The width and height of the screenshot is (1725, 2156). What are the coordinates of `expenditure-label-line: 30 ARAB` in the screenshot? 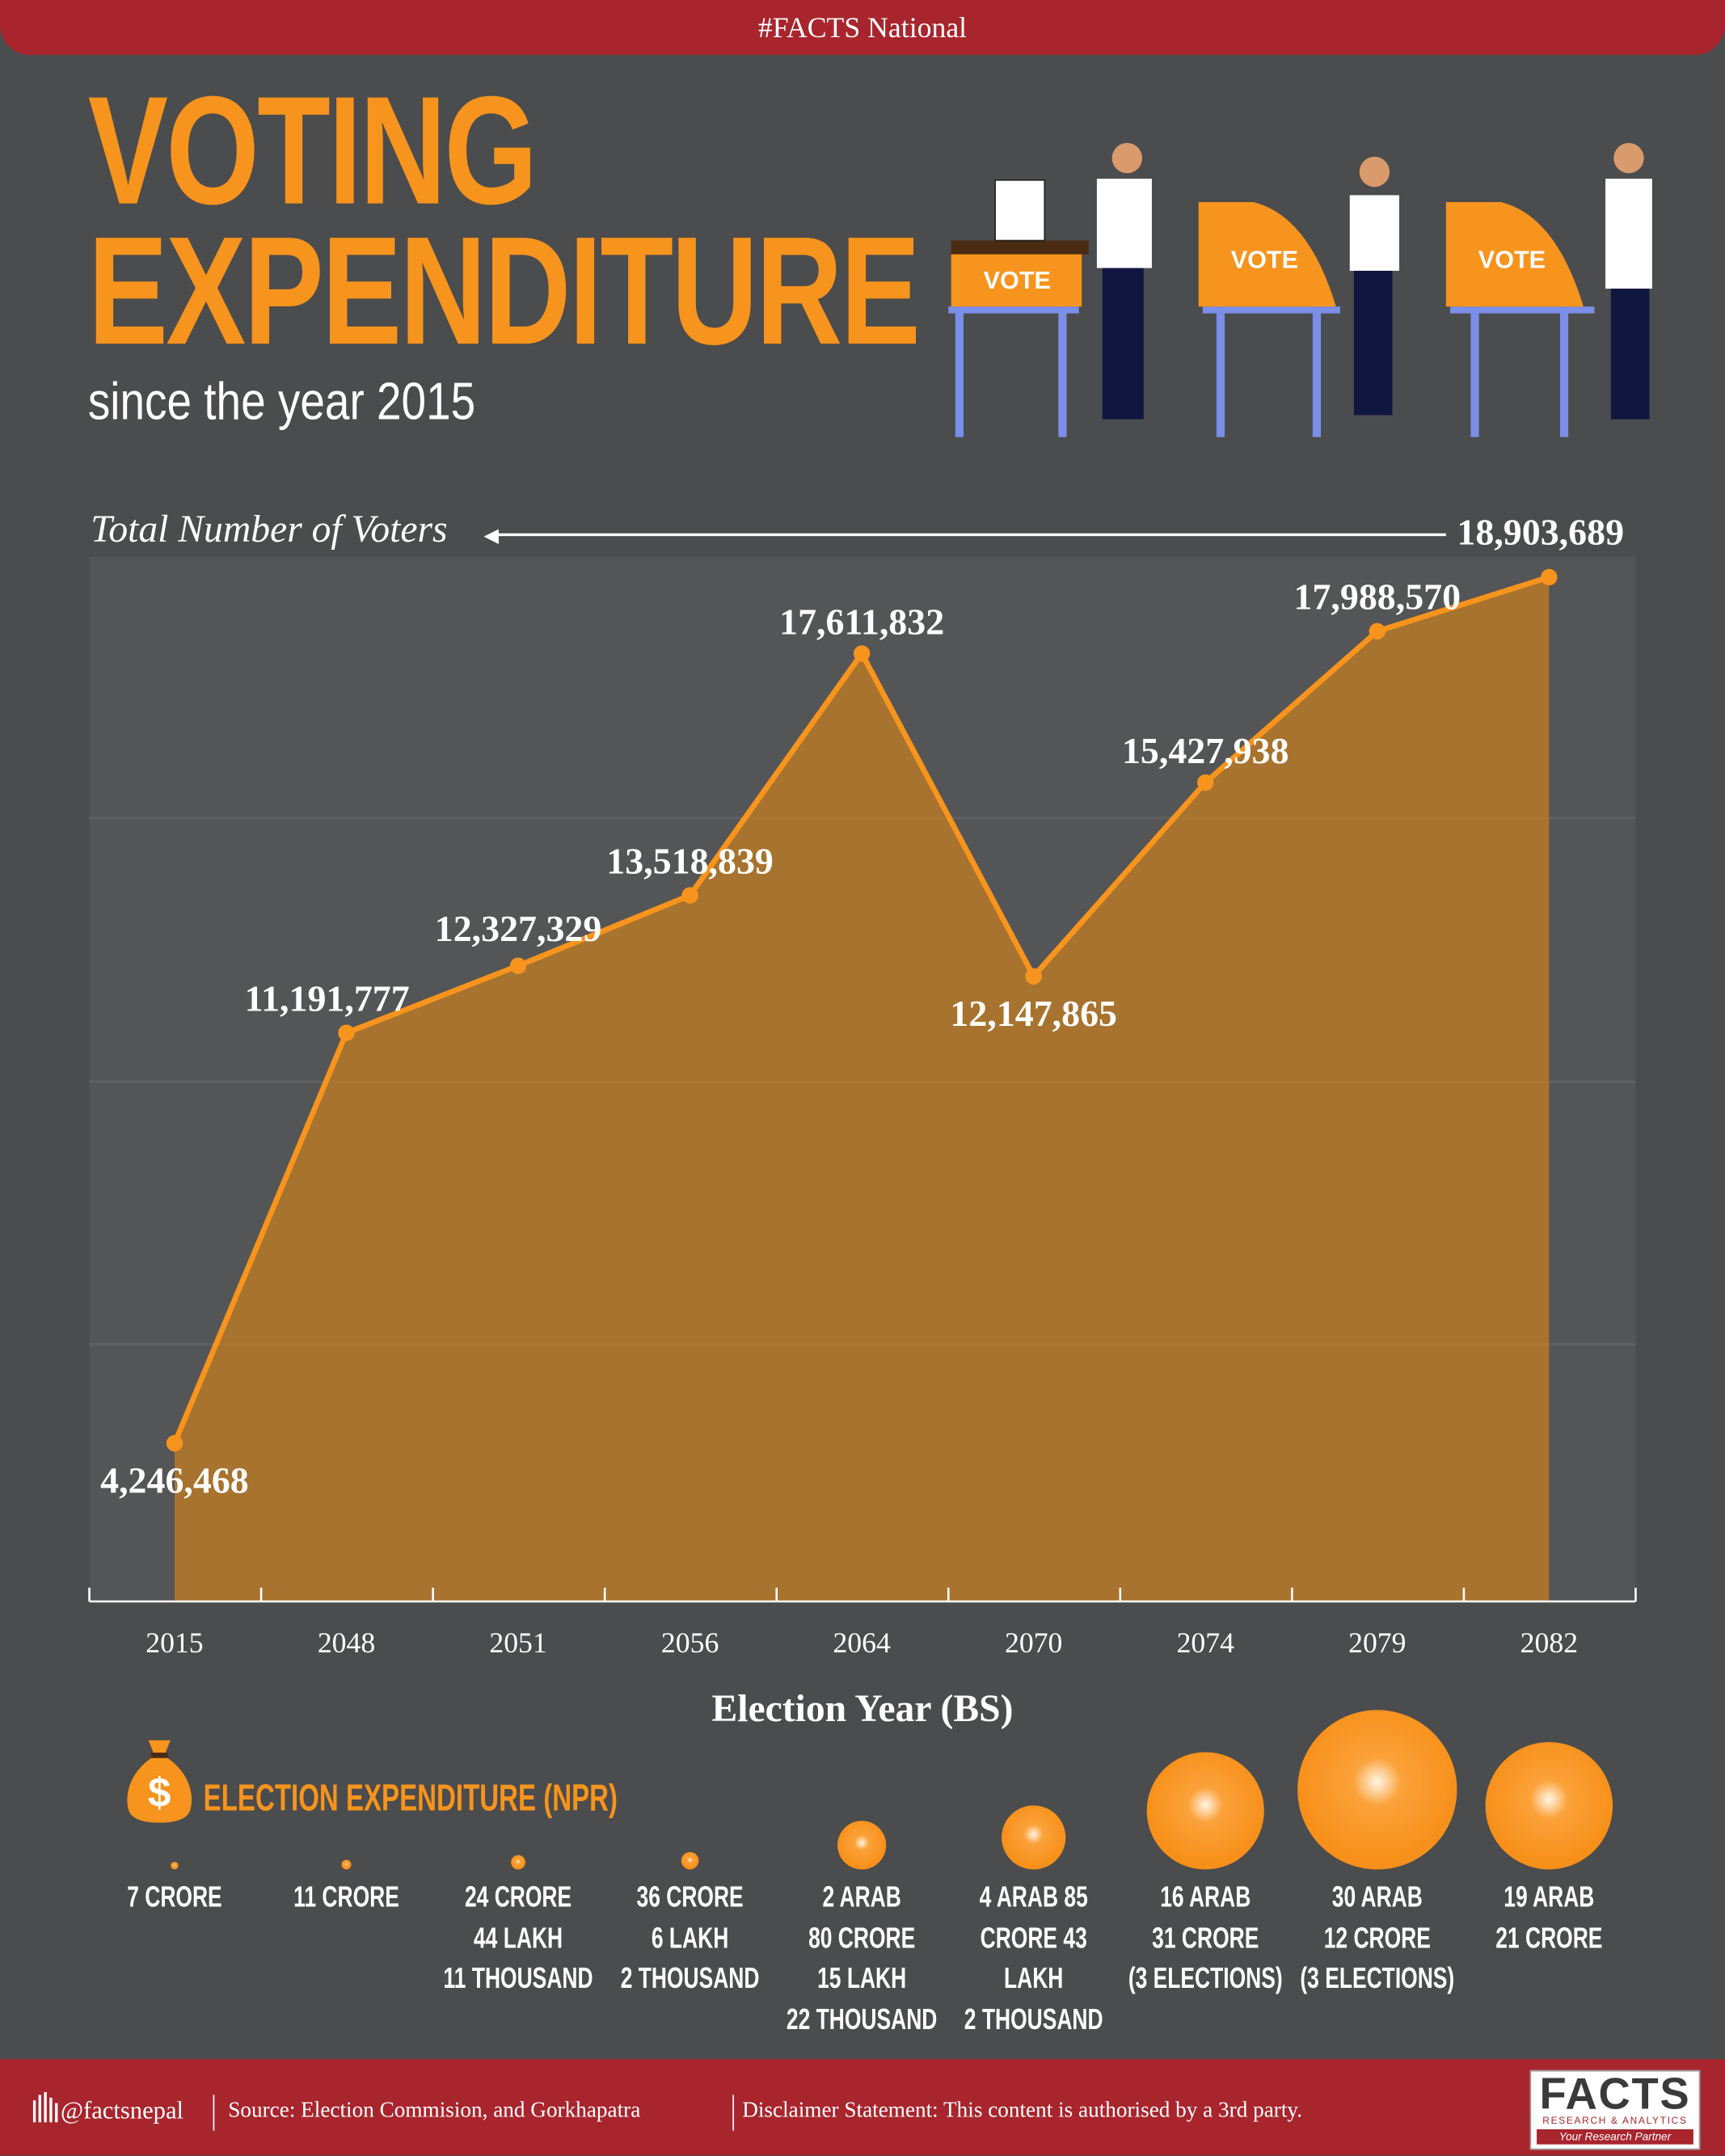 It's located at (1377, 1897).